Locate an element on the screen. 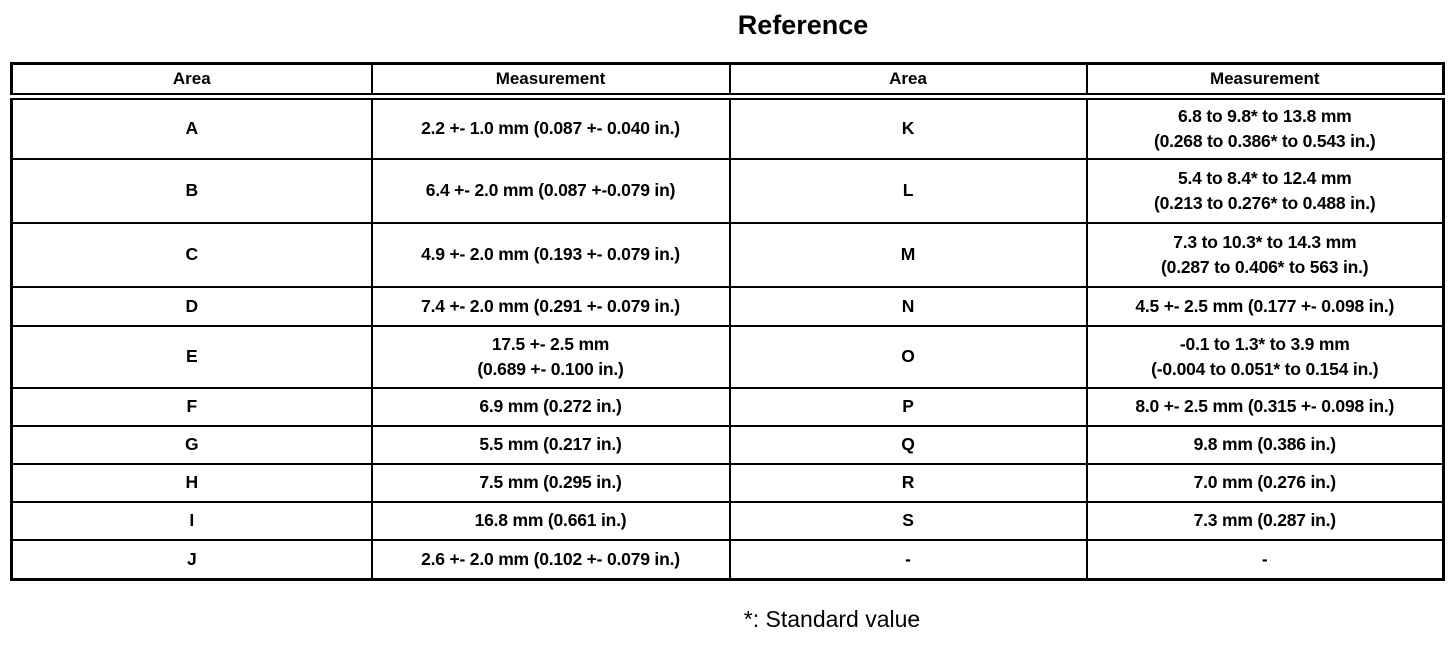  cell-line: D is located at coordinates (192, 305).